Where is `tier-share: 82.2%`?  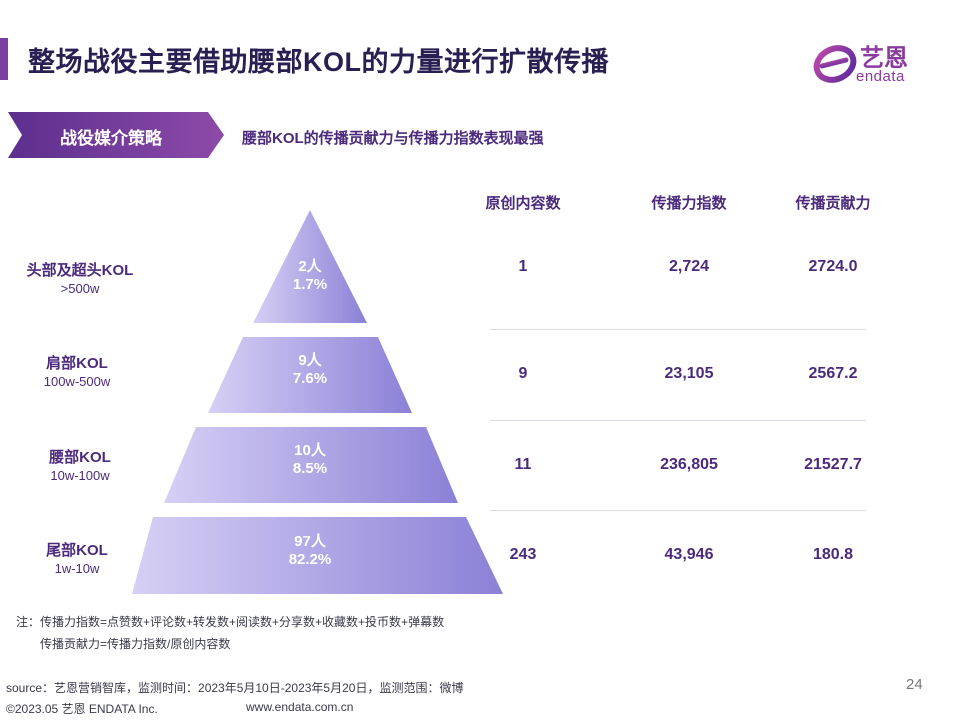 tier-share: 82.2% is located at coordinates (310, 559).